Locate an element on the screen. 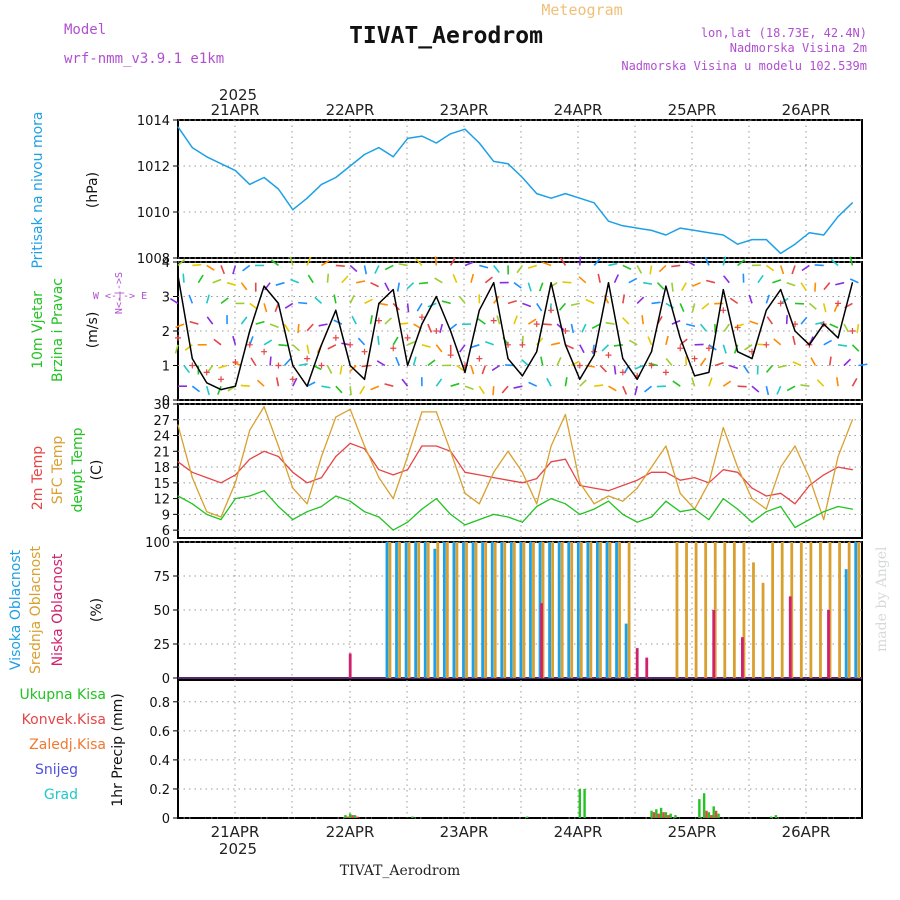 Image resolution: width=900 pixels, height=900 pixels. y-tick-label: 18 is located at coordinates (161, 468).